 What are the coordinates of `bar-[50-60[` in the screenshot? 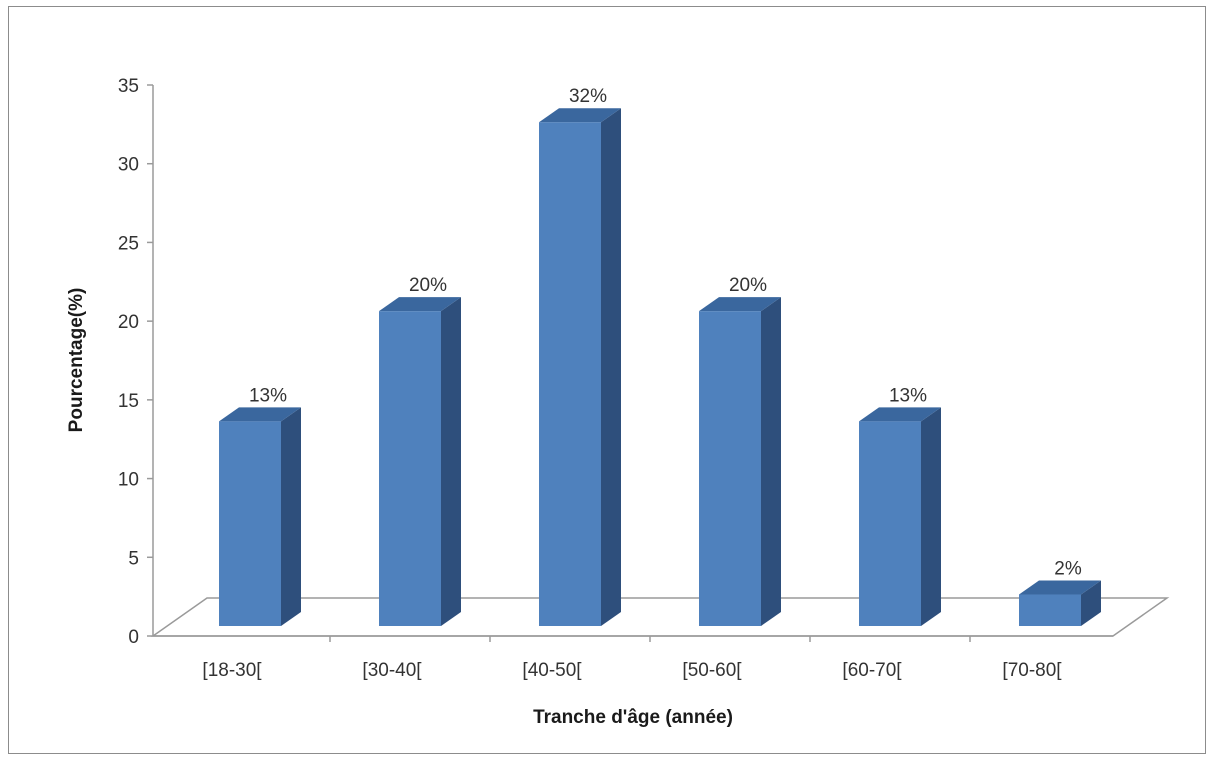 It's located at (740, 461).